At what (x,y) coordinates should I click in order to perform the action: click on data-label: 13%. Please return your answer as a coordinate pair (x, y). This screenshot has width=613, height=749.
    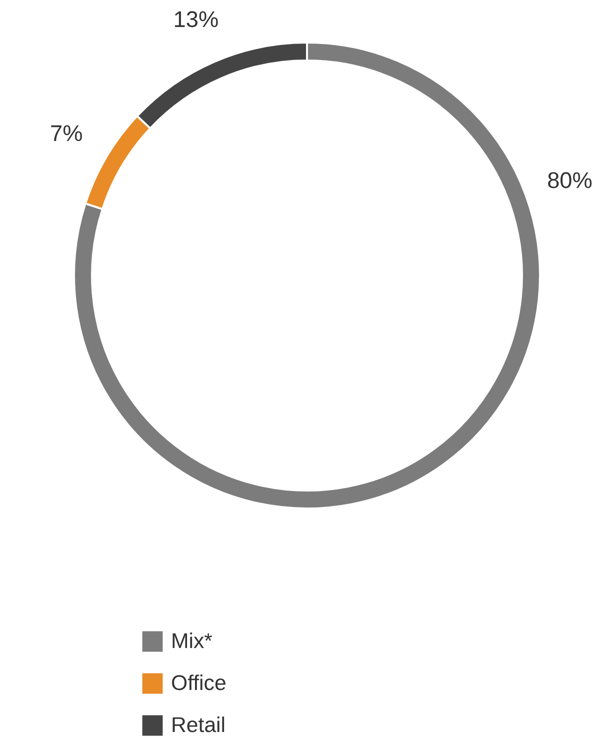
    Looking at the image, I should click on (196, 19).